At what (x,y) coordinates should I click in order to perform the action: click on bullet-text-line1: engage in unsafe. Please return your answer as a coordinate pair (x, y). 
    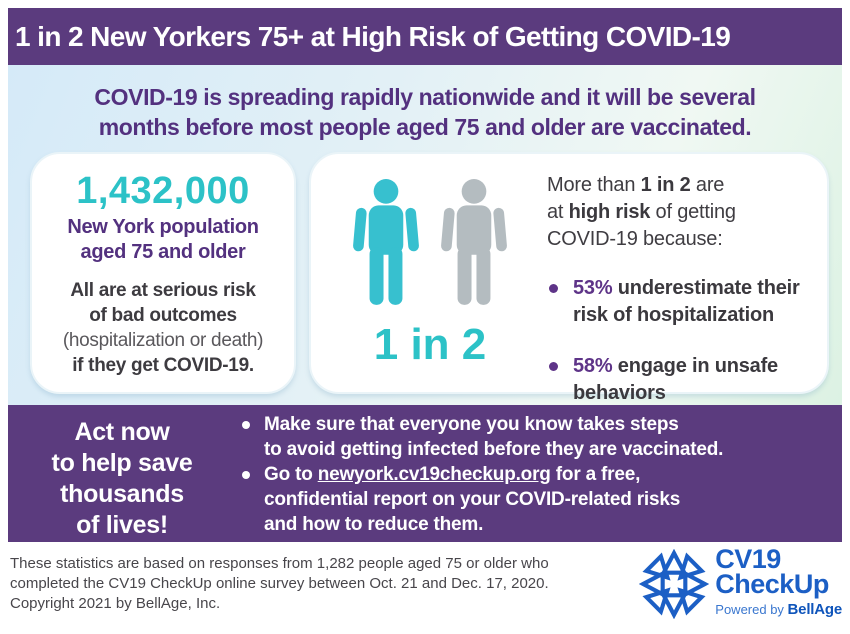
    Looking at the image, I should click on (695, 366).